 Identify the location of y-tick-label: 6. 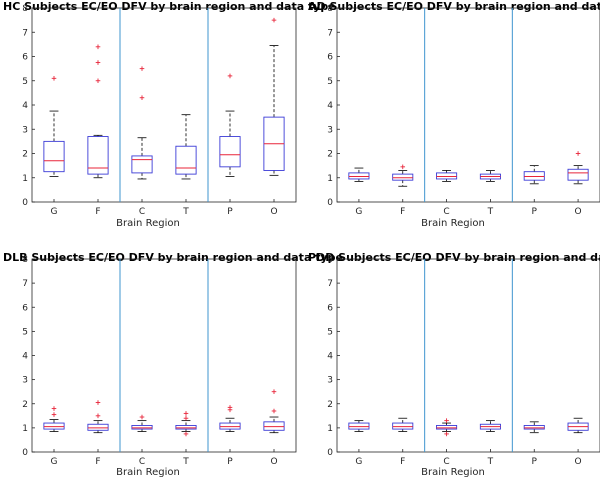
(25, 308).